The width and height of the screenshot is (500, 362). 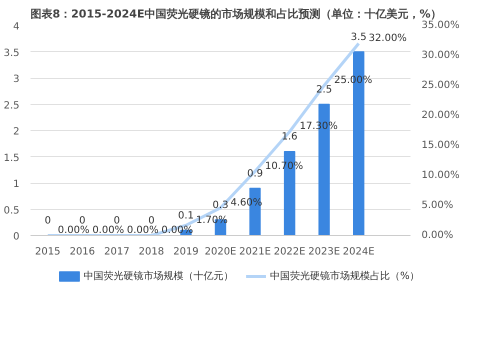 What do you see at coordinates (186, 252) in the screenshot?
I see `x-tick-label: 2019` at bounding box center [186, 252].